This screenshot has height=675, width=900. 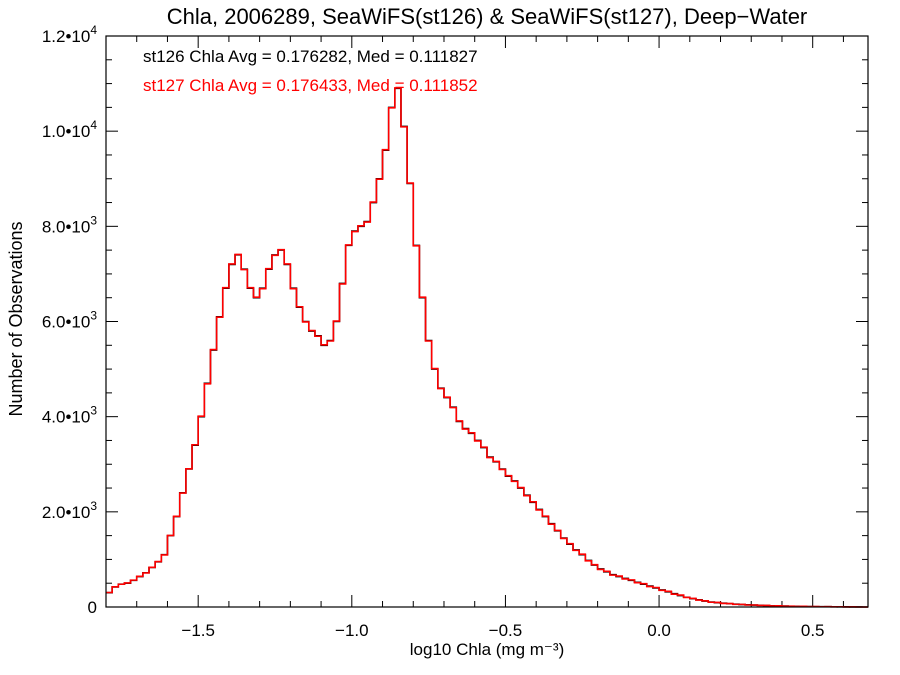 What do you see at coordinates (70, 129) in the screenshot?
I see `y-tick-label: 1.0•104` at bounding box center [70, 129].